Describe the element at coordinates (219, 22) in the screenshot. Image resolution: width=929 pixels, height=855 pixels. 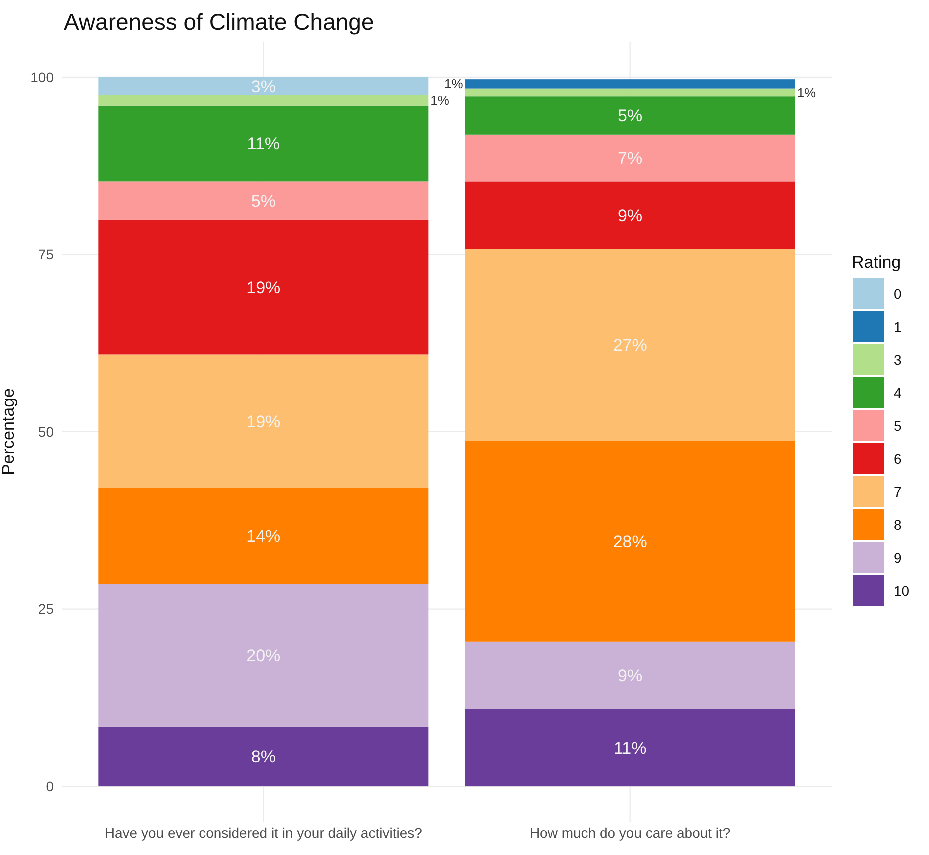
I see `chart-title: Awareness of Climate Change` at that location.